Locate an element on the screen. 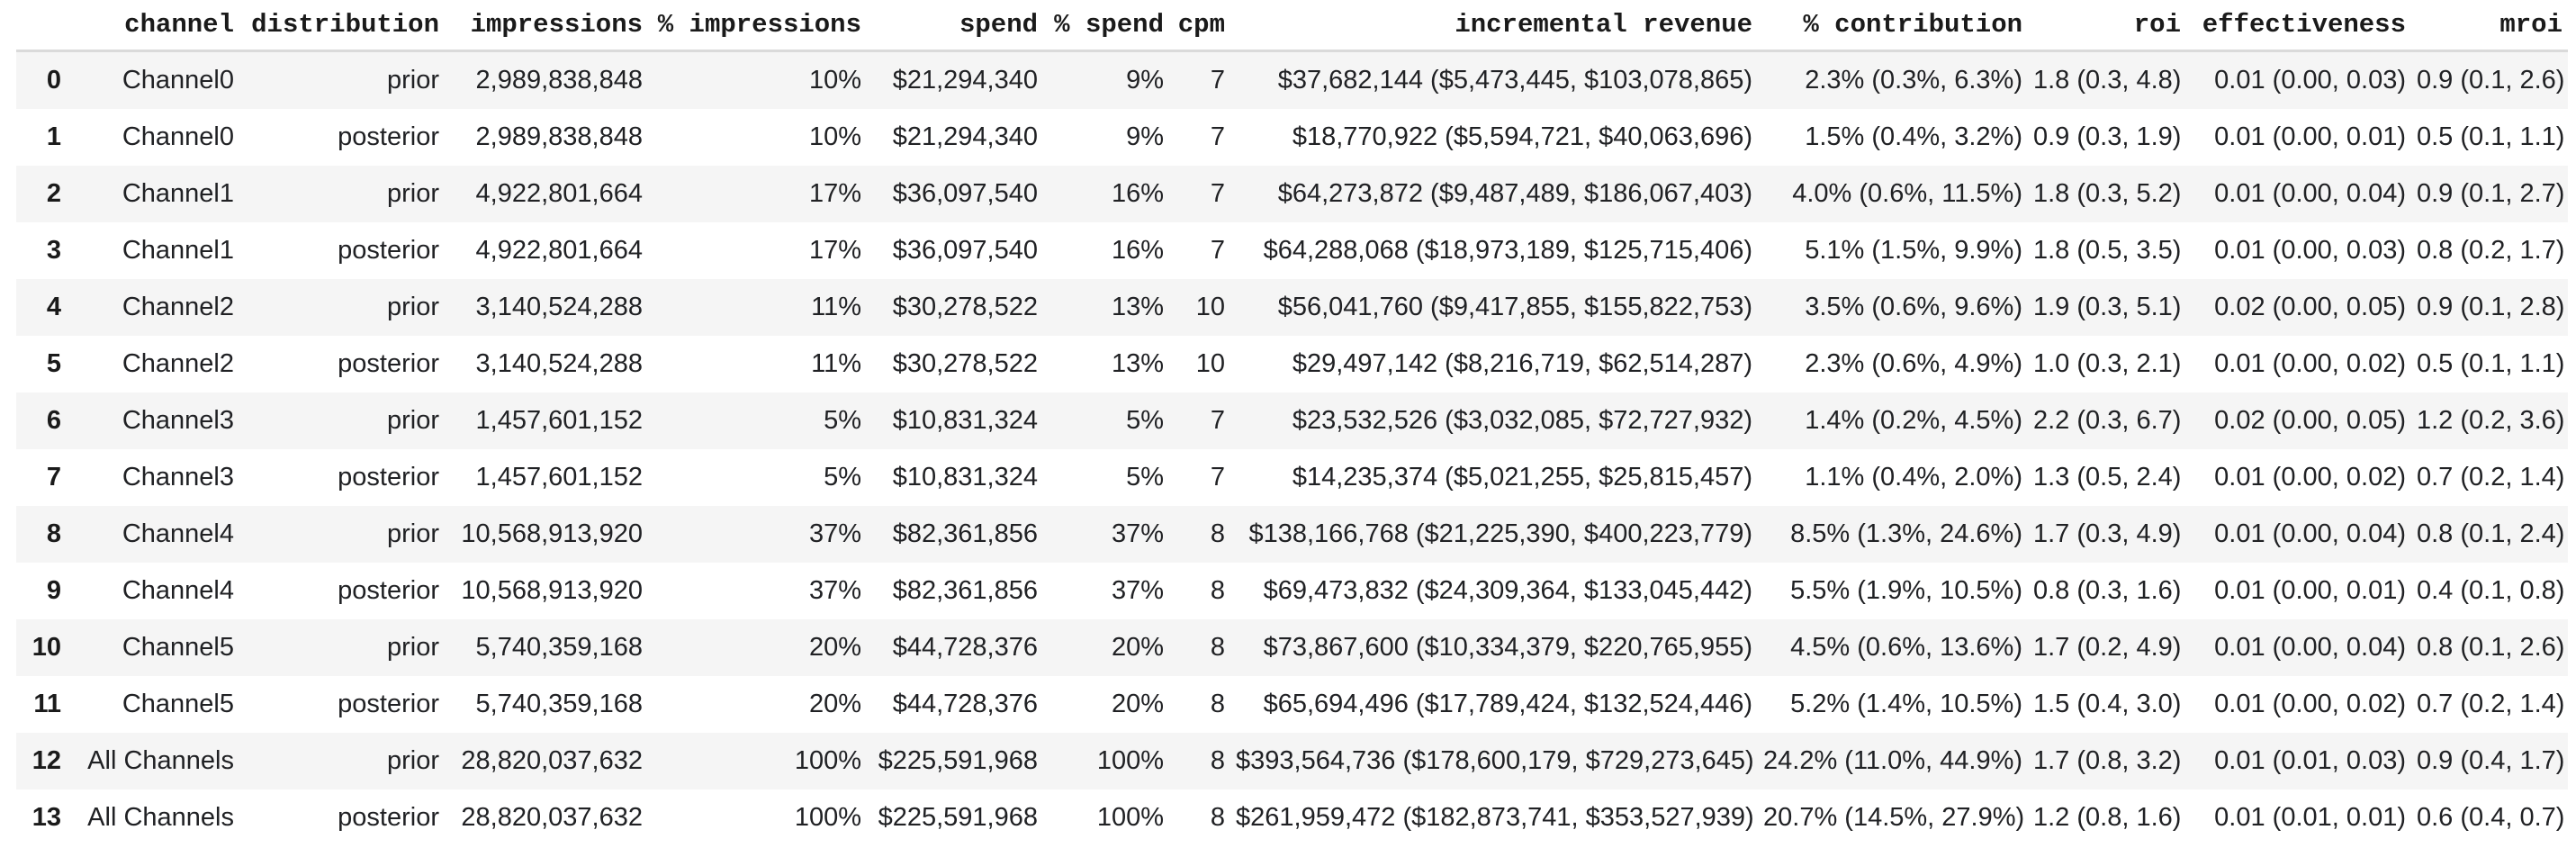 The image size is (2576, 848). table-cell: 2,989,838,848 is located at coordinates (559, 81).